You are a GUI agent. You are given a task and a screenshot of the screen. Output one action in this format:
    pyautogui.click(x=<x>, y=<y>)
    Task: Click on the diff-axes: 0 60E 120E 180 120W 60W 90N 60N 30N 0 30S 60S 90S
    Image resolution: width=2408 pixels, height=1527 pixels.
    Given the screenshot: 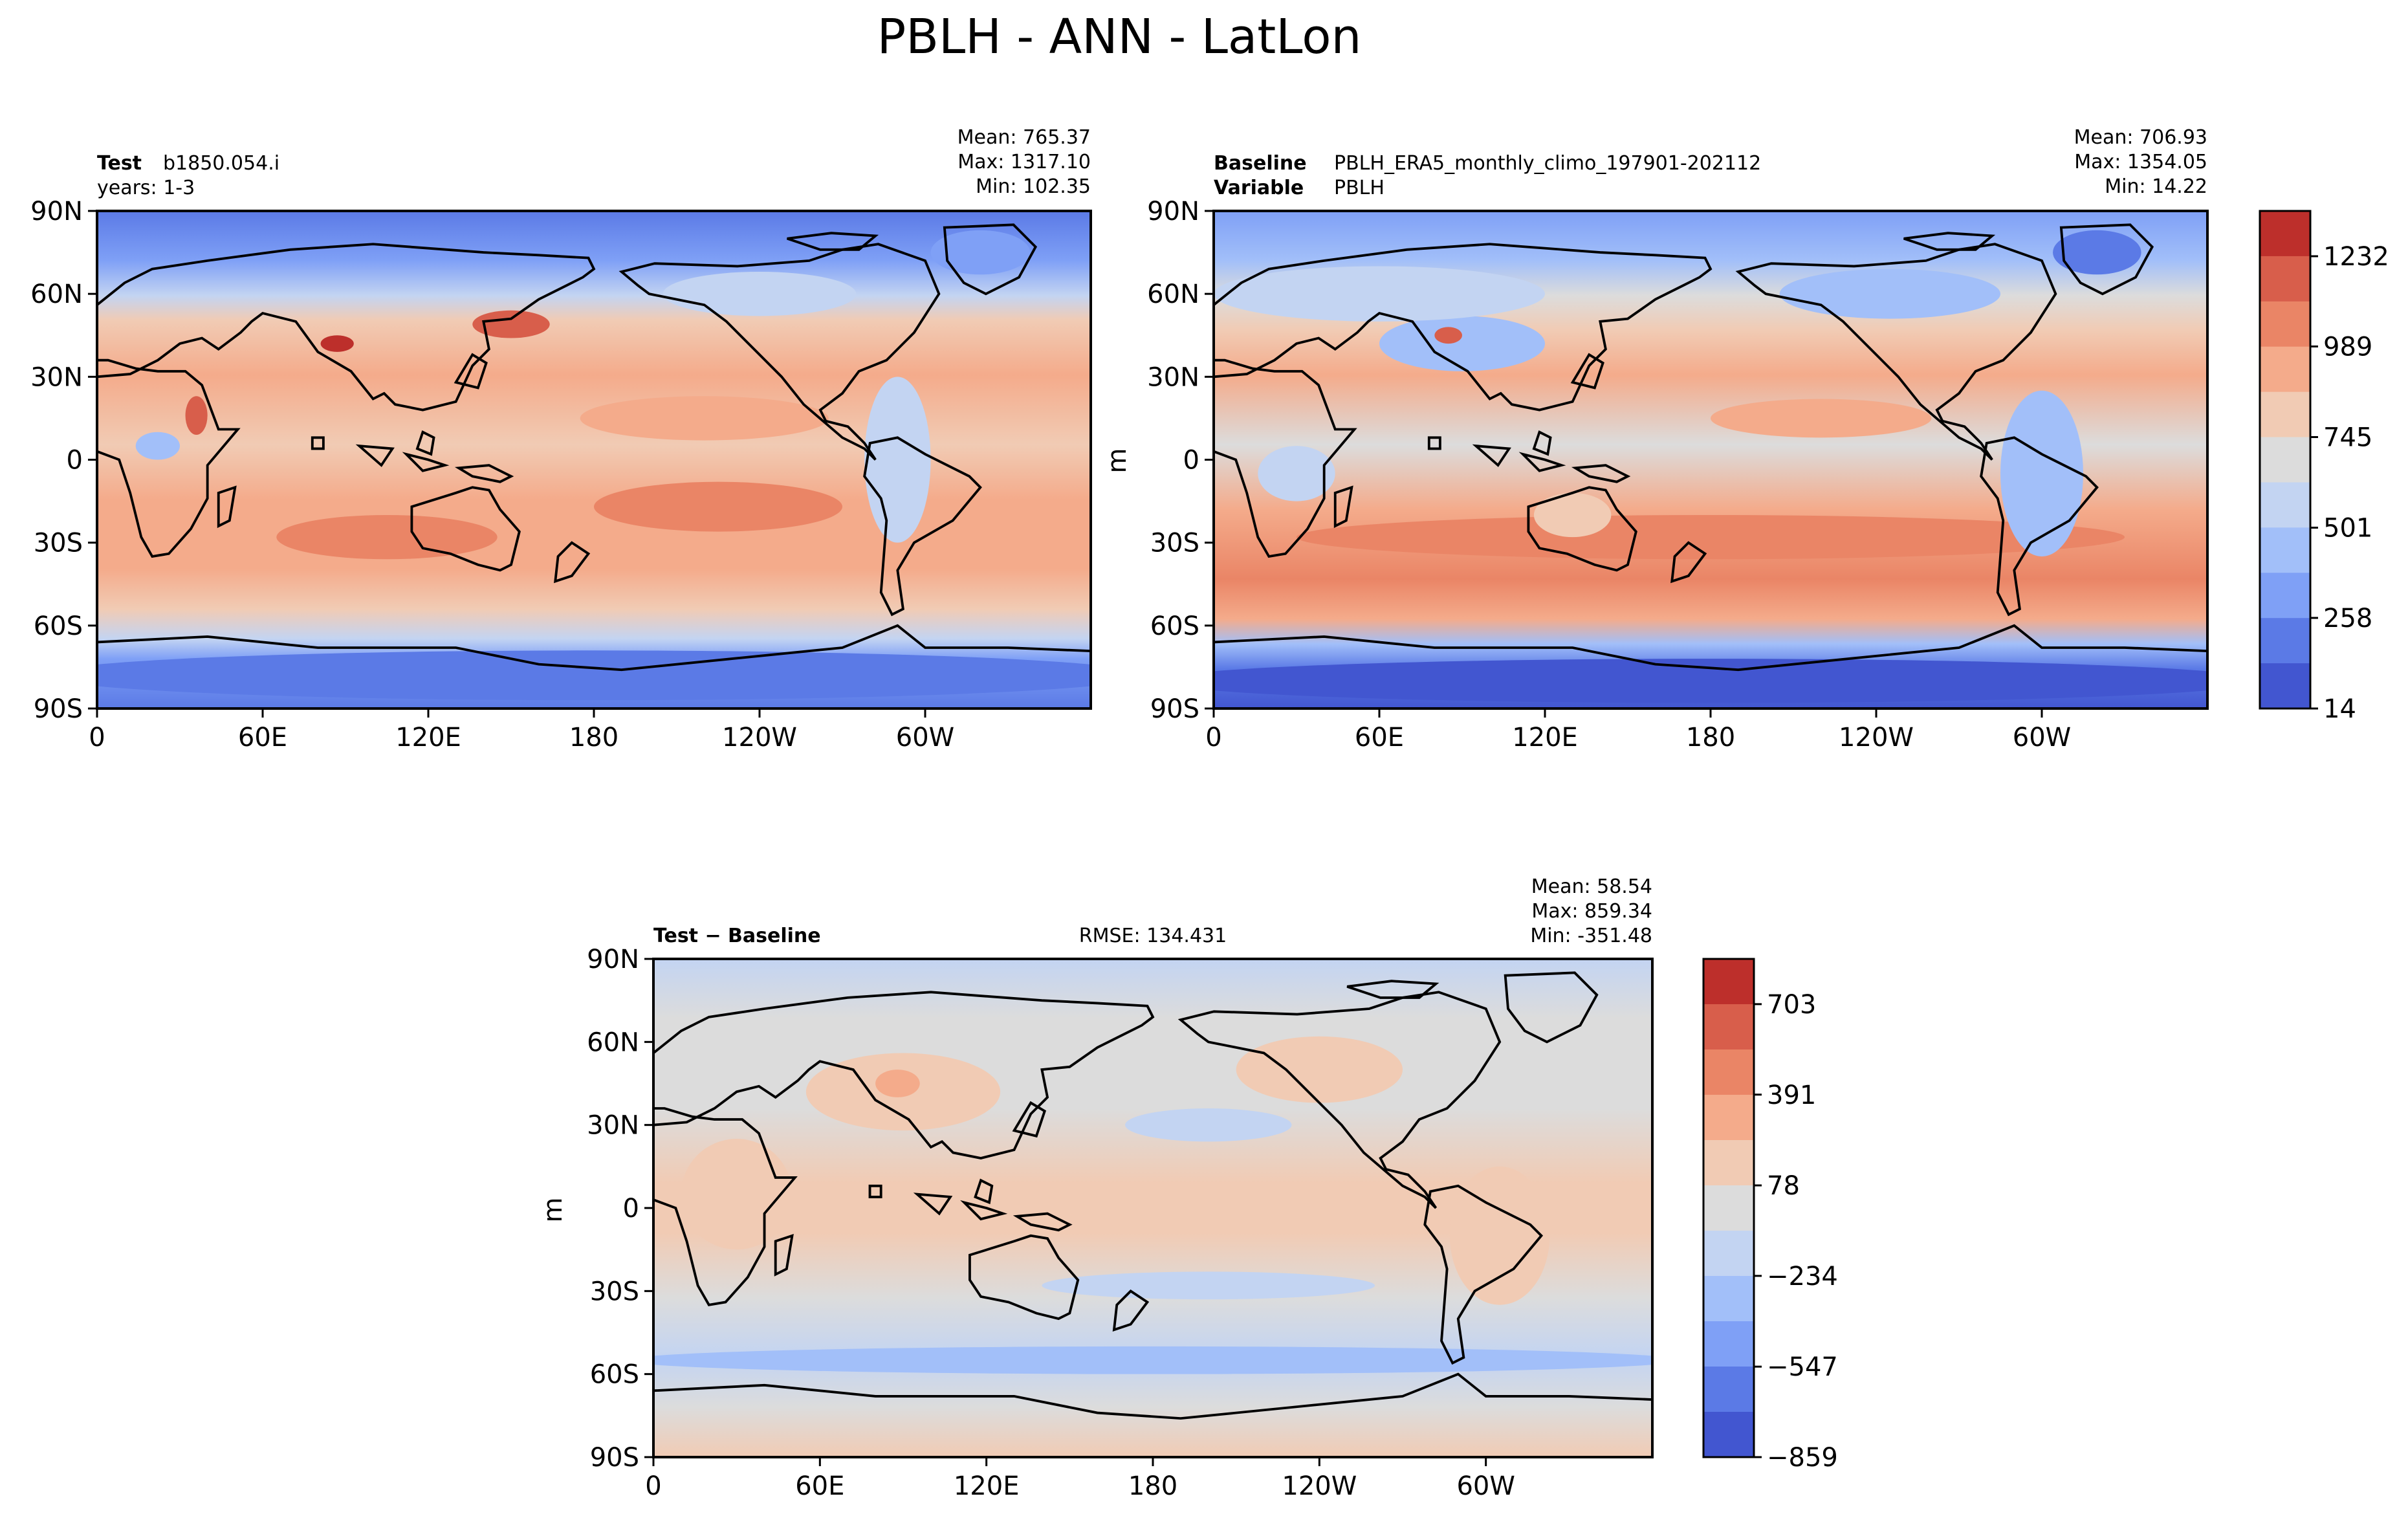 What is the action you would take?
    pyautogui.click(x=1051, y=1223)
    